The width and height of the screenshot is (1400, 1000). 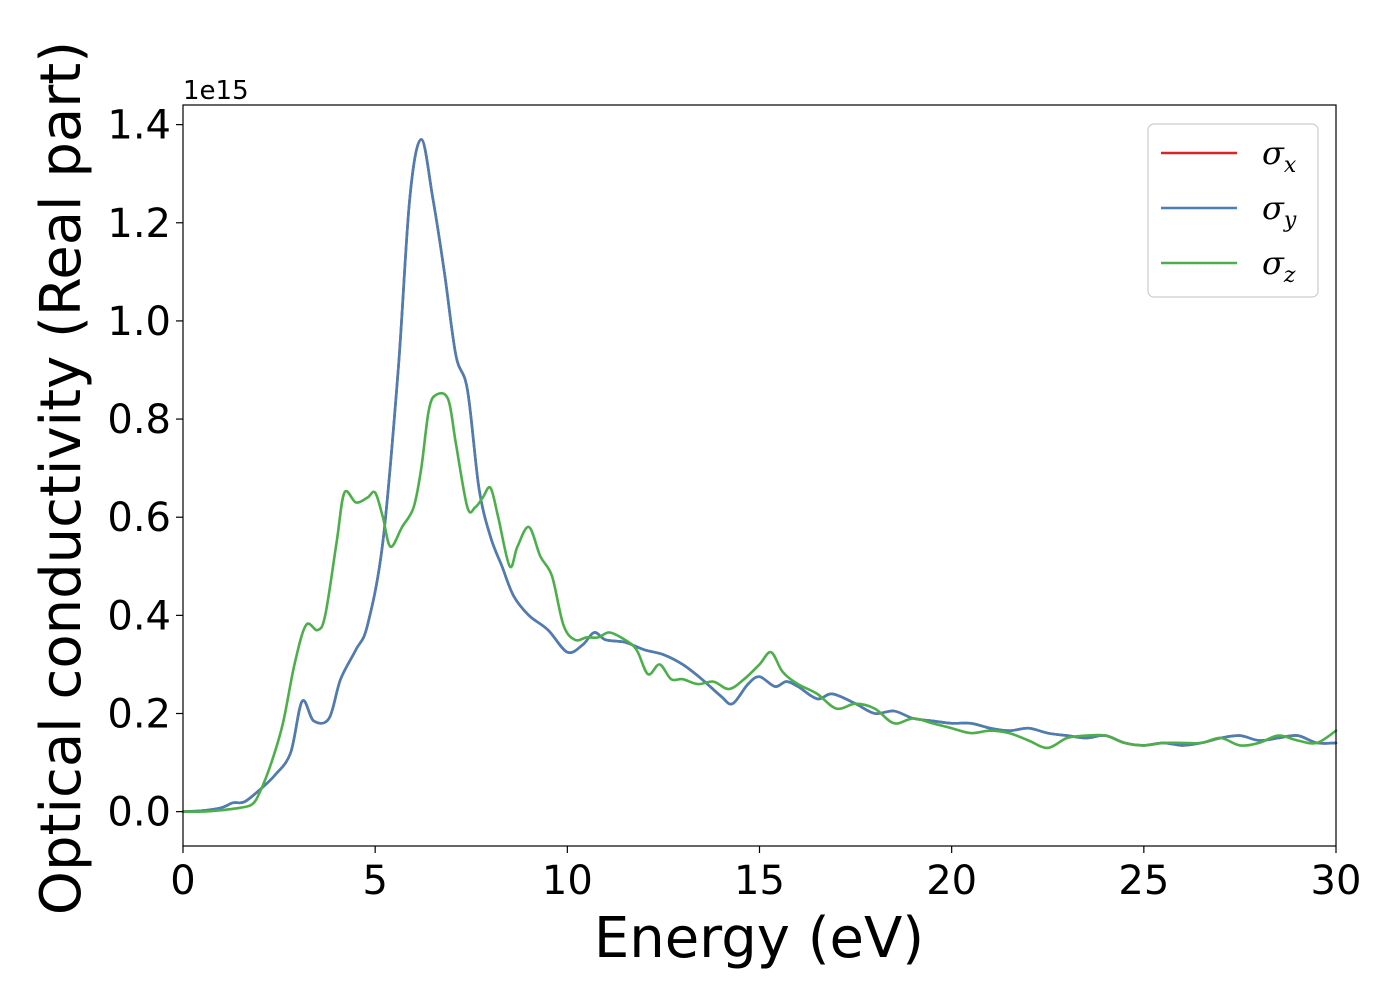 What do you see at coordinates (759, 938) in the screenshot?
I see `x-axis-label: Energy (eV)` at bounding box center [759, 938].